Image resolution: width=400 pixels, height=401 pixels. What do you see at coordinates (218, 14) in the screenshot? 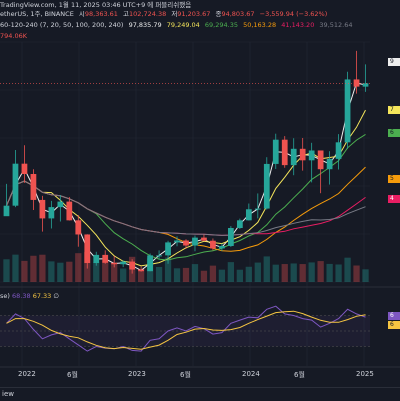
I see `close-label: 종` at bounding box center [218, 14].